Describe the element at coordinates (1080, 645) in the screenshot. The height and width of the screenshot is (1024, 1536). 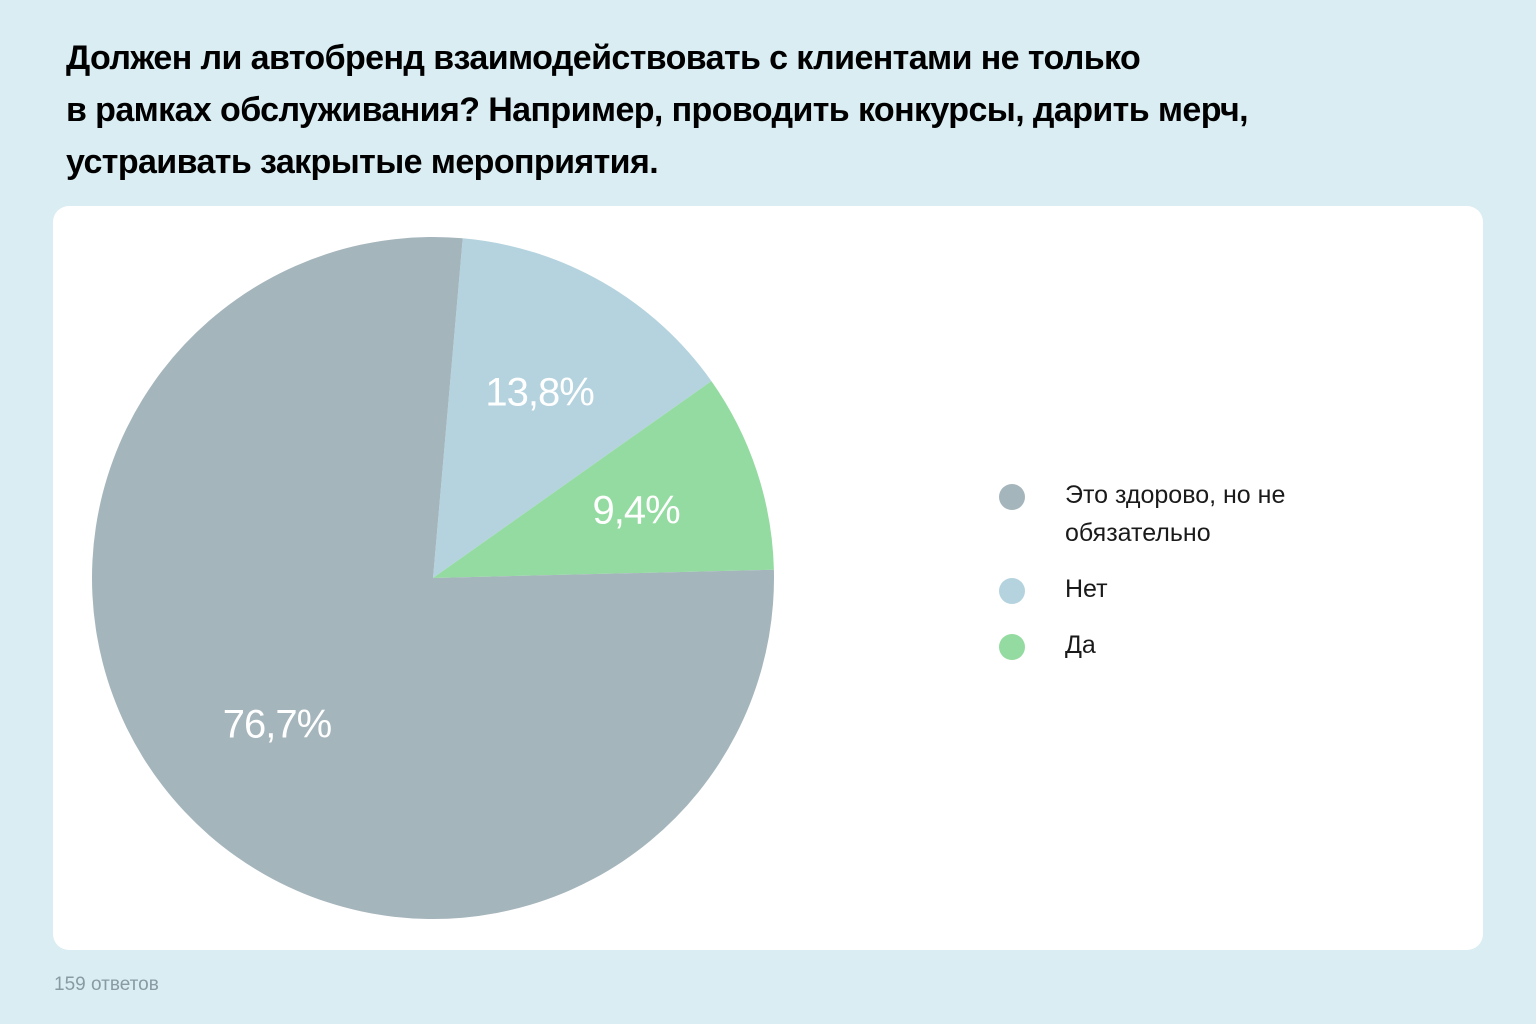
I see `legend-label-yes: Да` at that location.